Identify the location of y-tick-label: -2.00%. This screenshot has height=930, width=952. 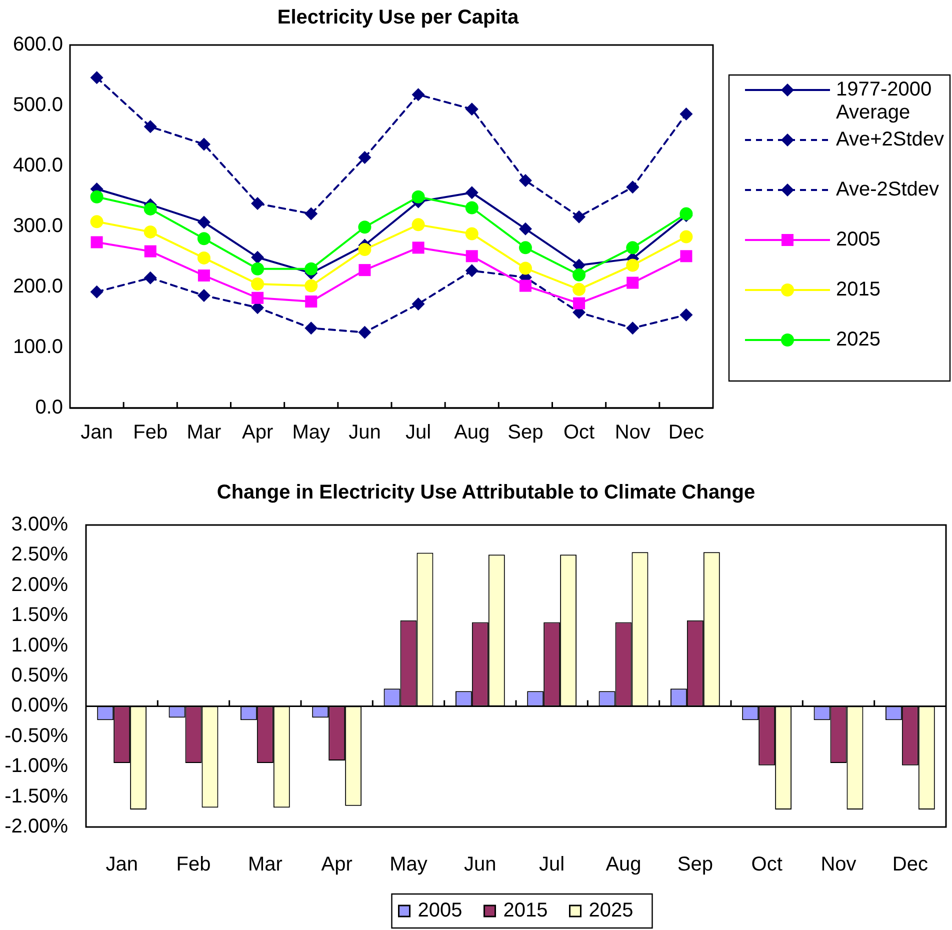
(36, 827).